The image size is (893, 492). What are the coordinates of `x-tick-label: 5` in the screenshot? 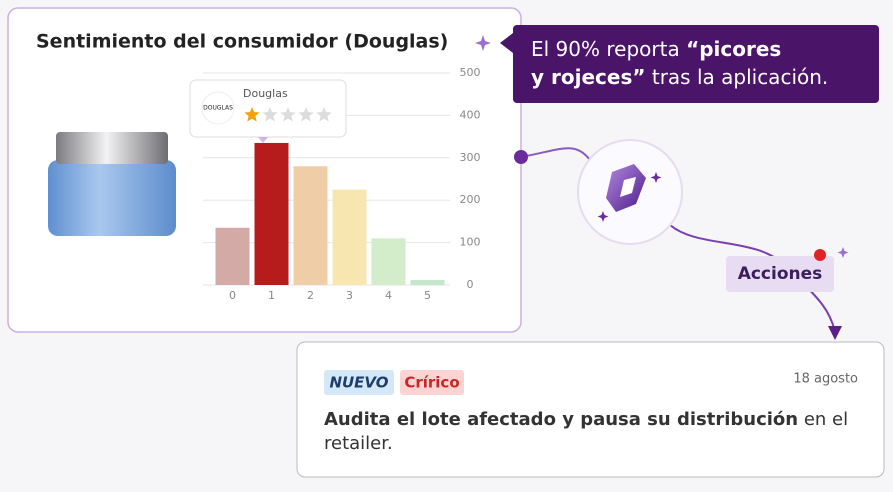 It's located at (427, 295).